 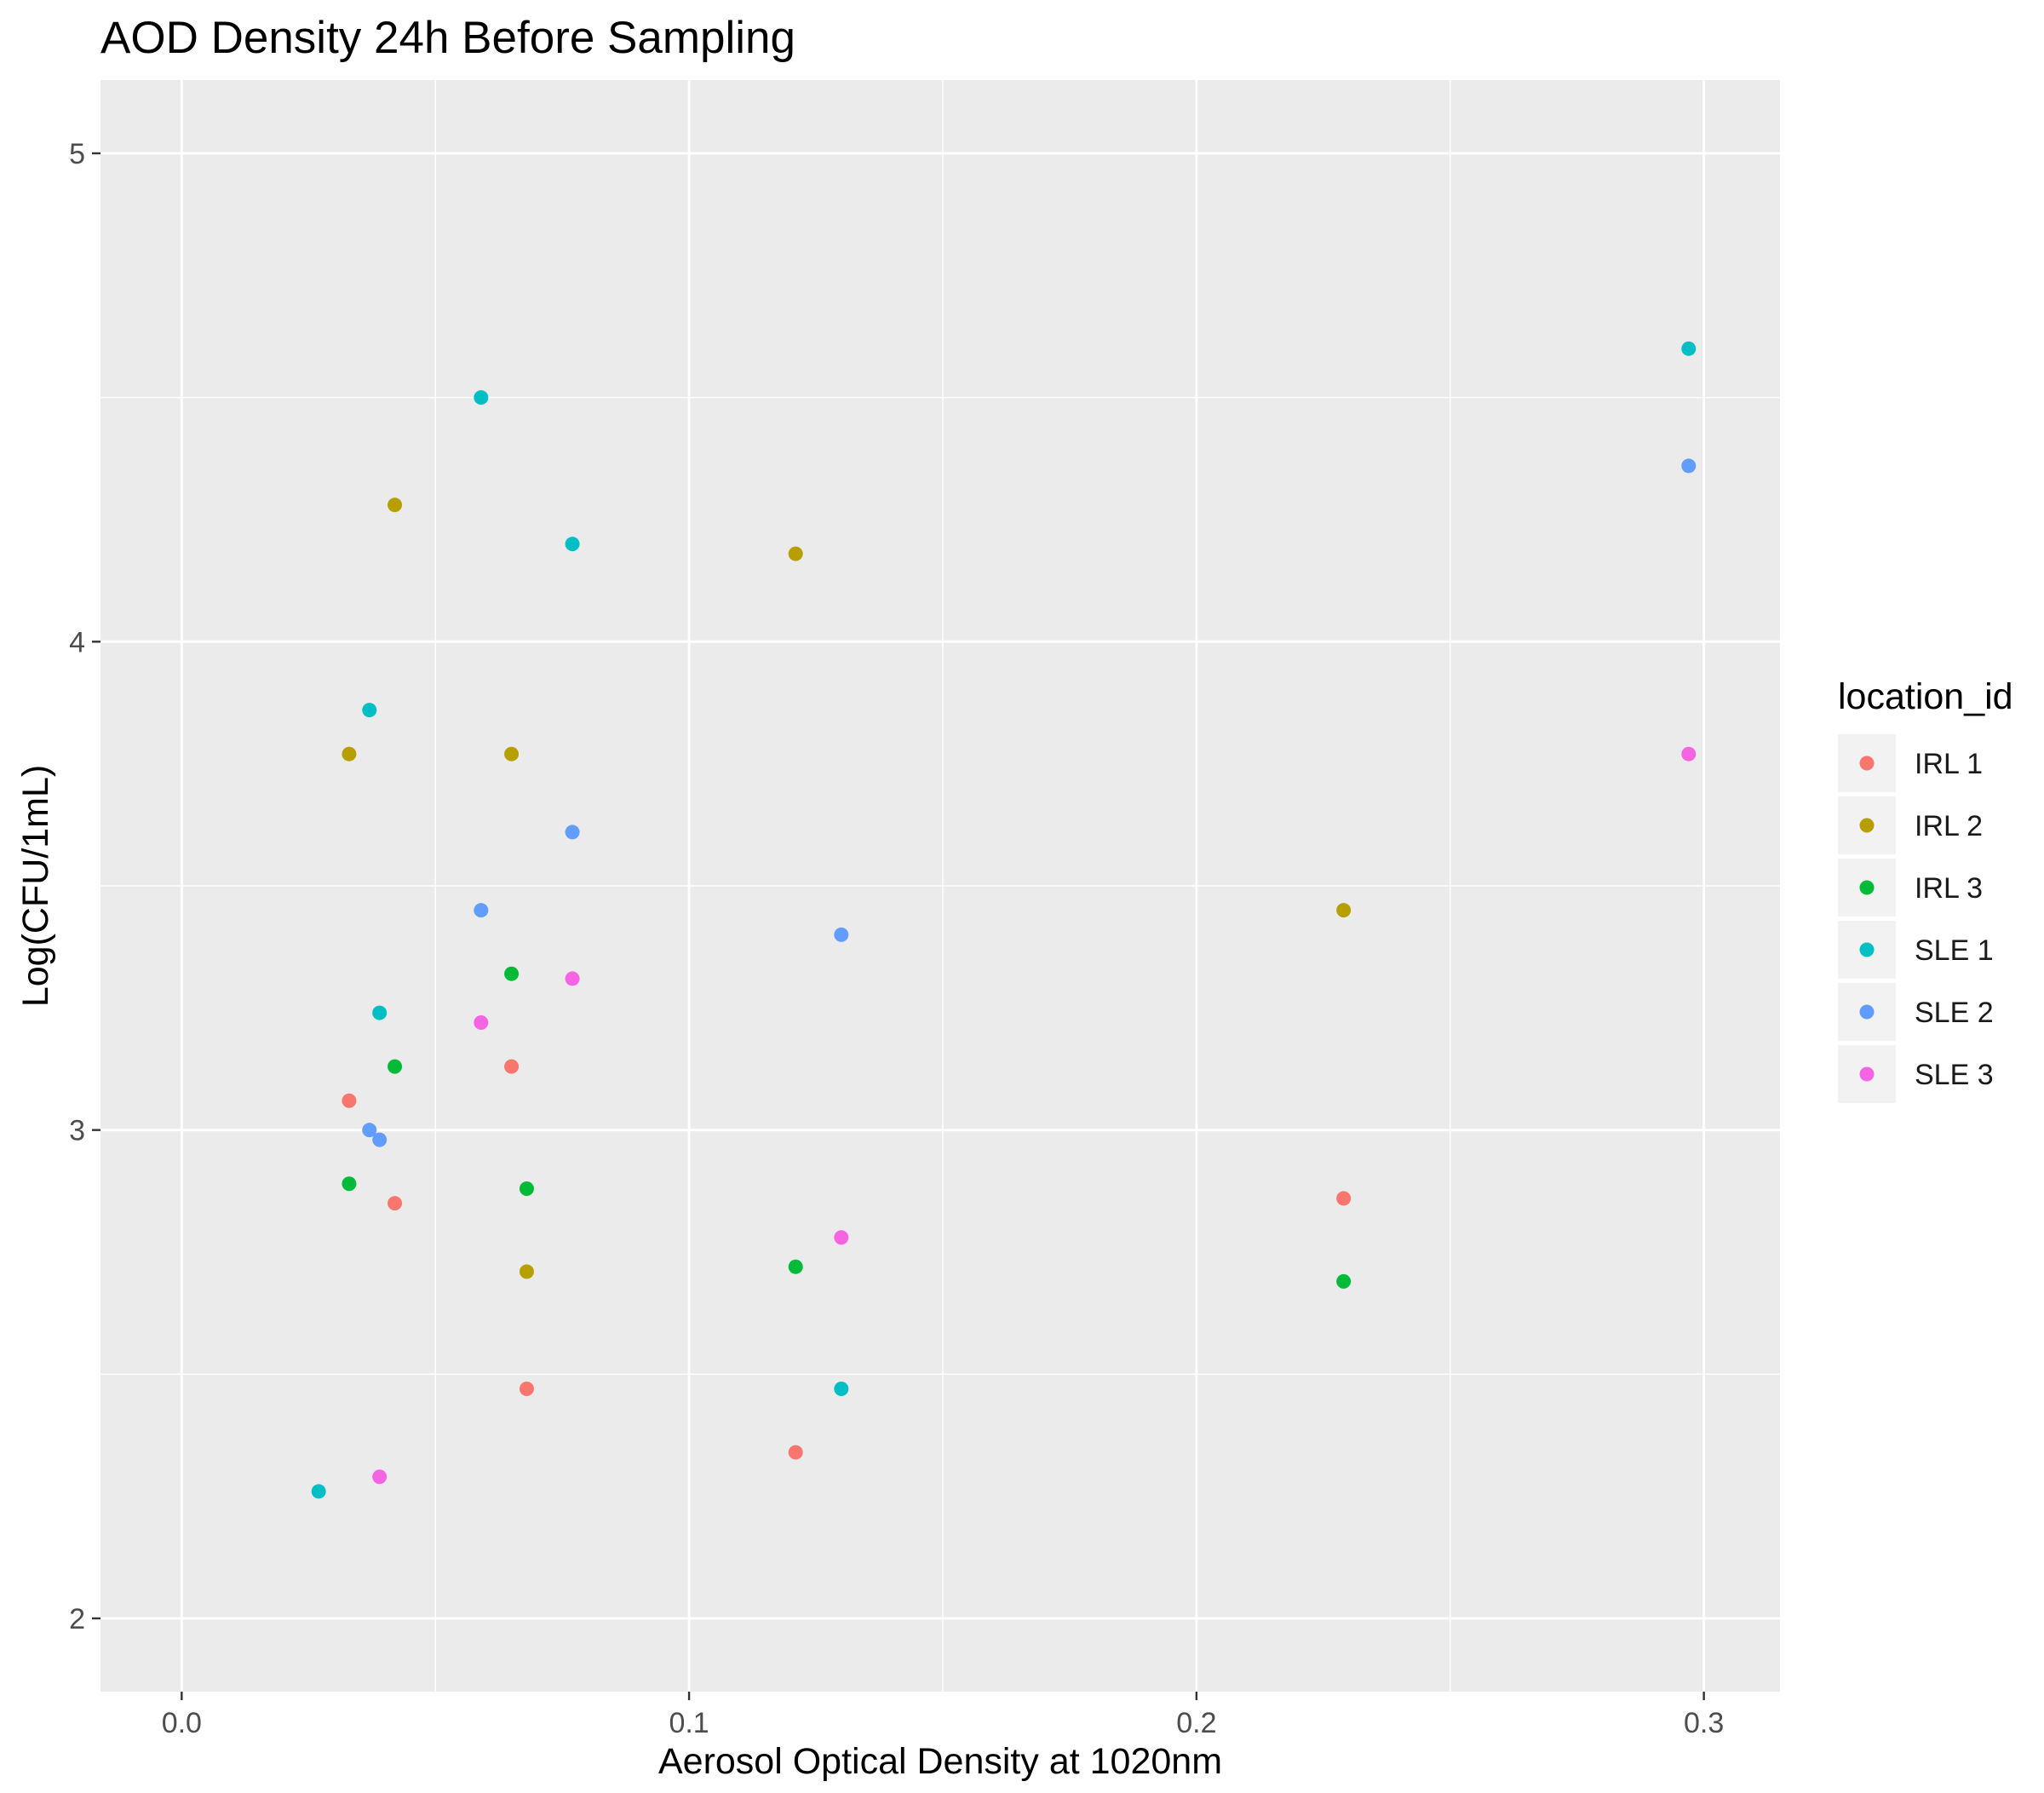 What do you see at coordinates (77, 1619) in the screenshot?
I see `y-tick-label: 2` at bounding box center [77, 1619].